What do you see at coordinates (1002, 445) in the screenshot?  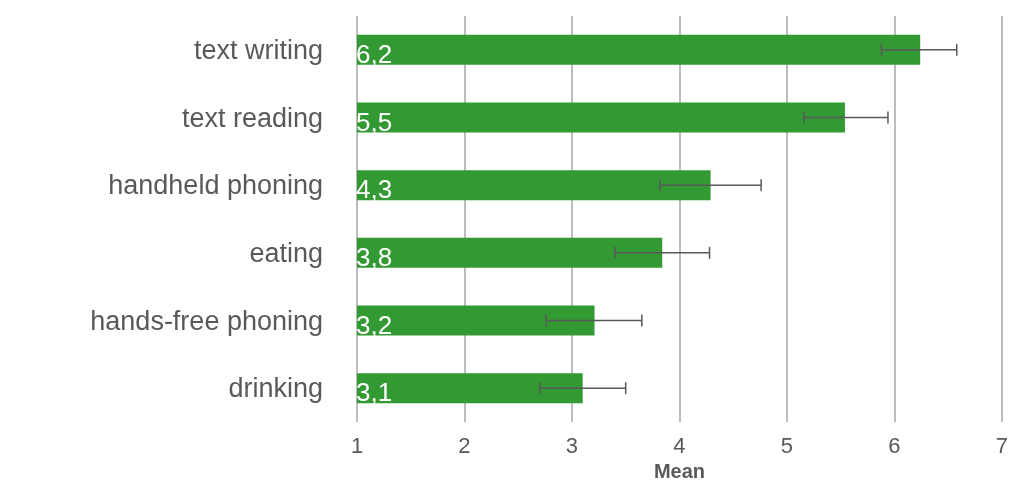 I see `x-tick-label: 7` at bounding box center [1002, 445].